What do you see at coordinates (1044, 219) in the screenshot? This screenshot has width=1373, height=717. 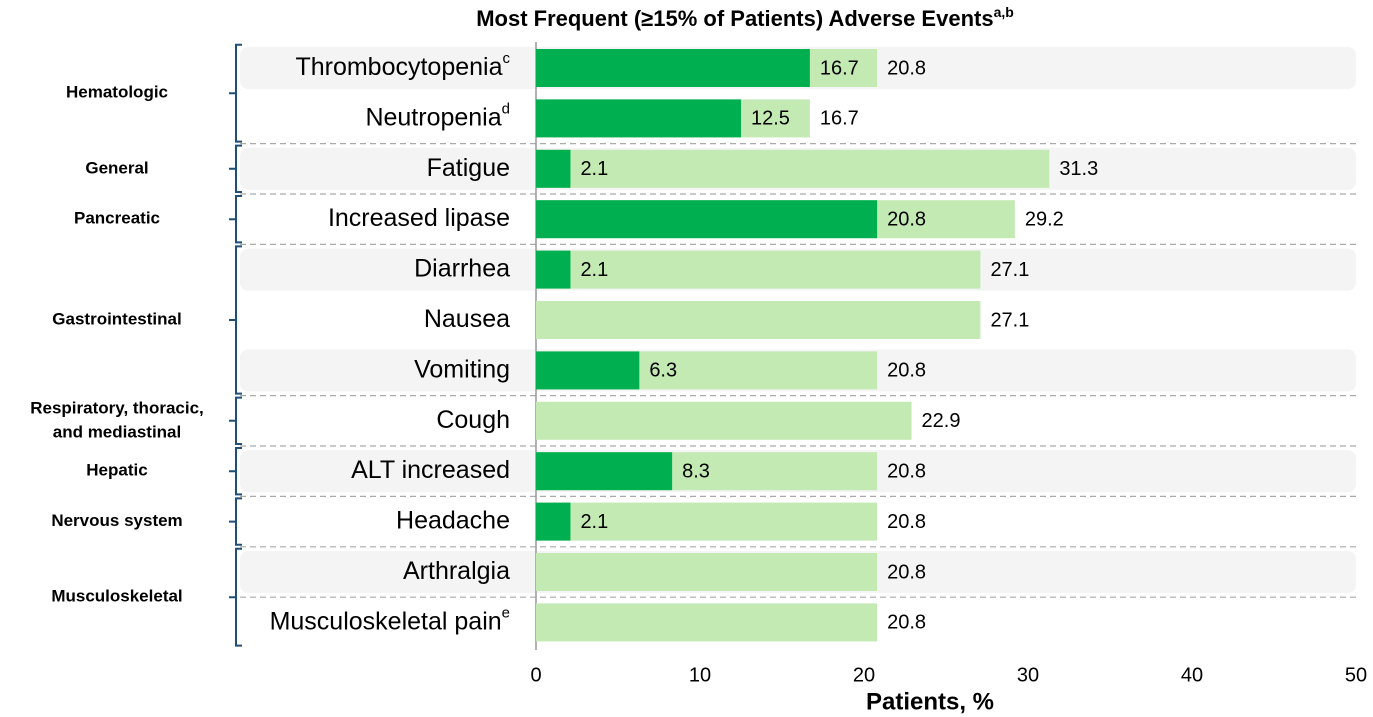 I see `value-label: 29.2` at bounding box center [1044, 219].